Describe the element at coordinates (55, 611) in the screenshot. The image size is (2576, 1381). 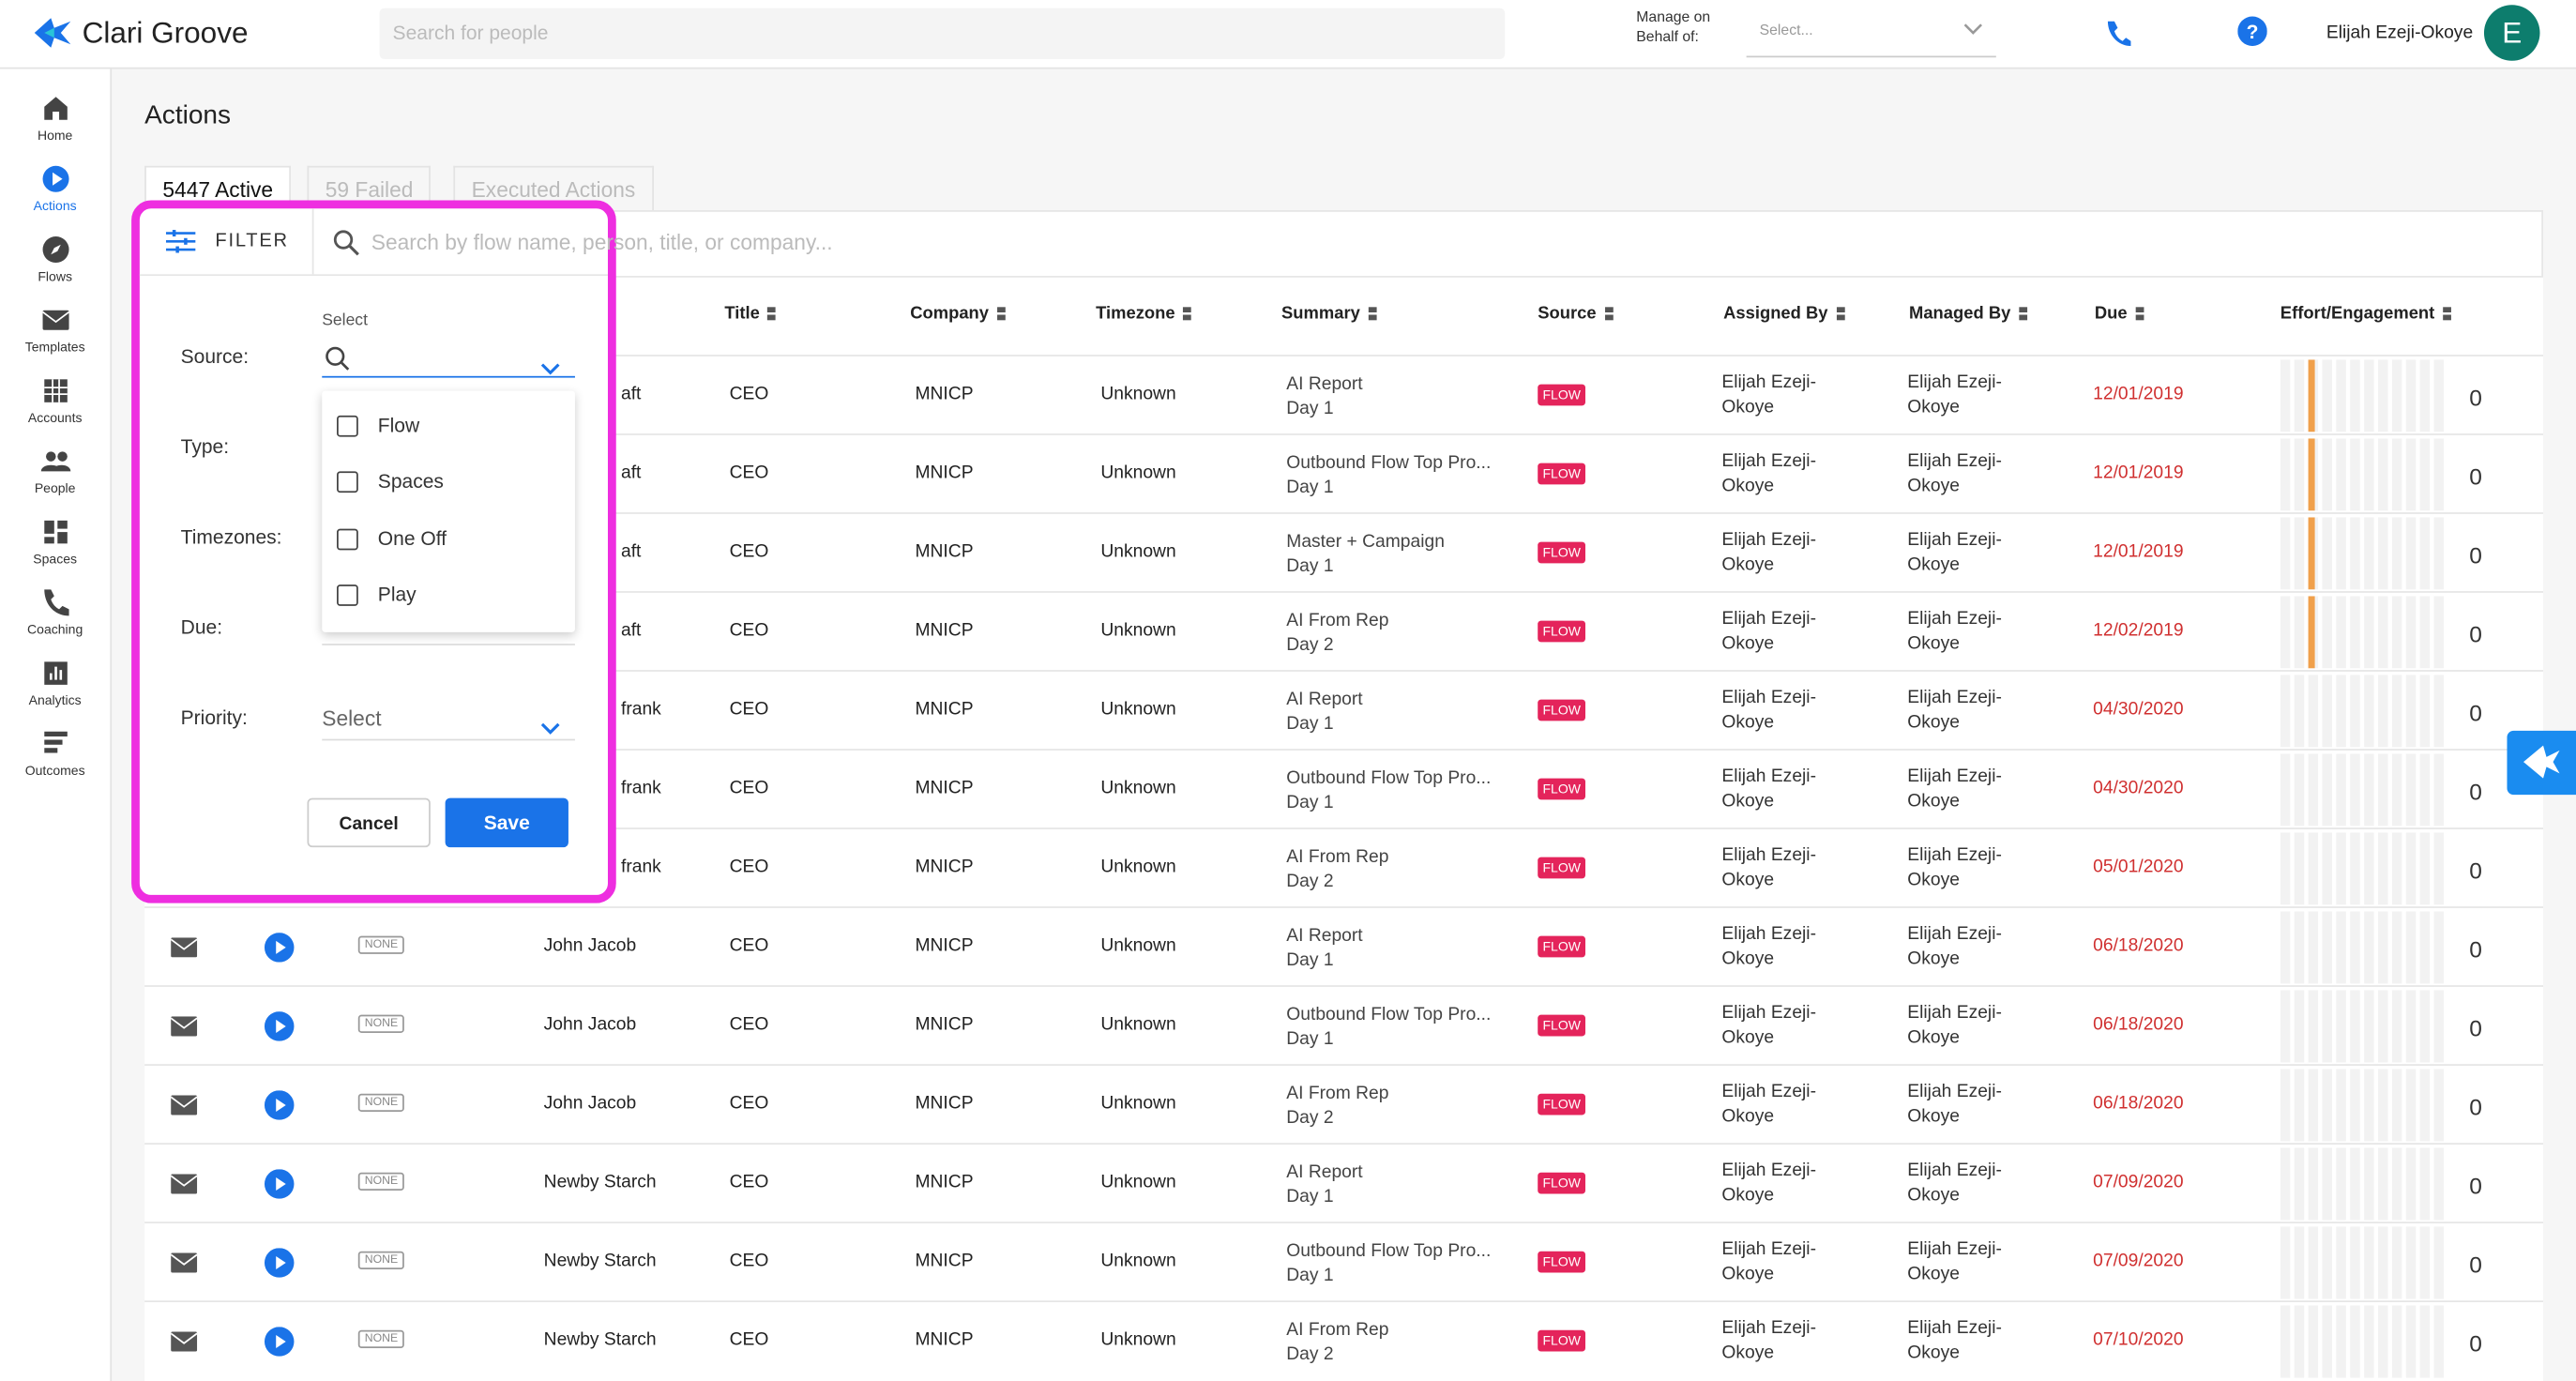
I see `nav-item: Coaching` at that location.